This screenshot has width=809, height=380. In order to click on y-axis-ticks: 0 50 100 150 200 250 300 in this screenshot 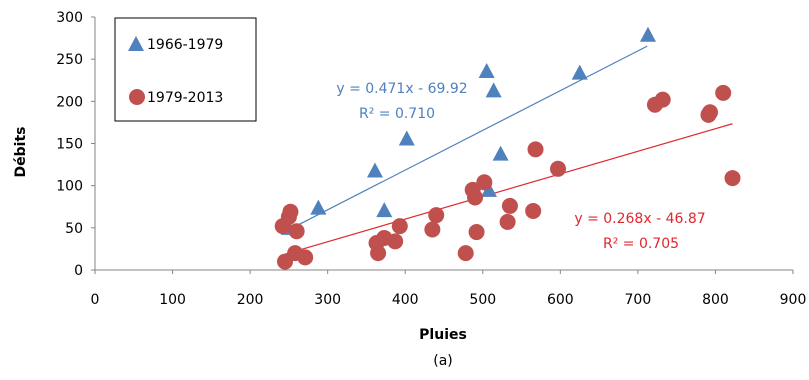, I will do `click(75, 144)`.